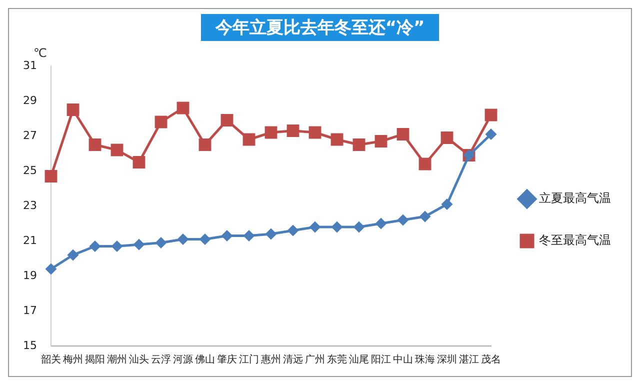  Describe the element at coordinates (575, 198) in the screenshot. I see `legend-label: 立夏最高气温` at that location.